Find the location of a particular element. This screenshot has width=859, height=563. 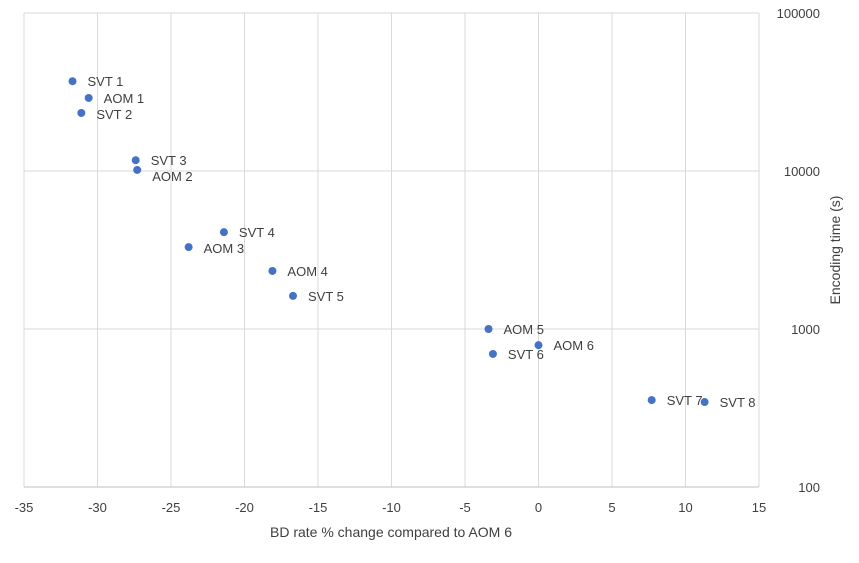

data-label: SVT 8 is located at coordinates (738, 402).